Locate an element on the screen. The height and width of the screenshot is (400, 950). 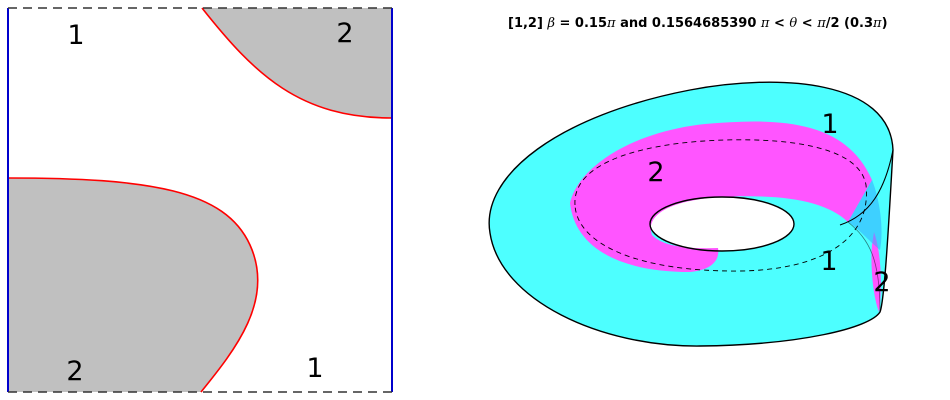
theta-symbol: θ is located at coordinates (793, 23).